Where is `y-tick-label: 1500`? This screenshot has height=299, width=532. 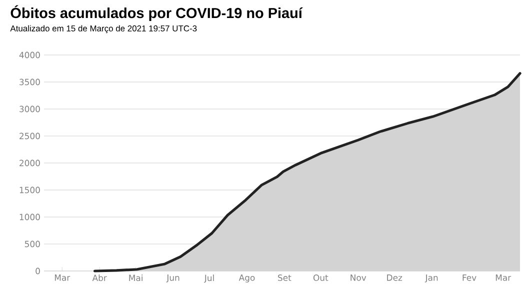
y-tick-label: 1500 is located at coordinates (30, 190).